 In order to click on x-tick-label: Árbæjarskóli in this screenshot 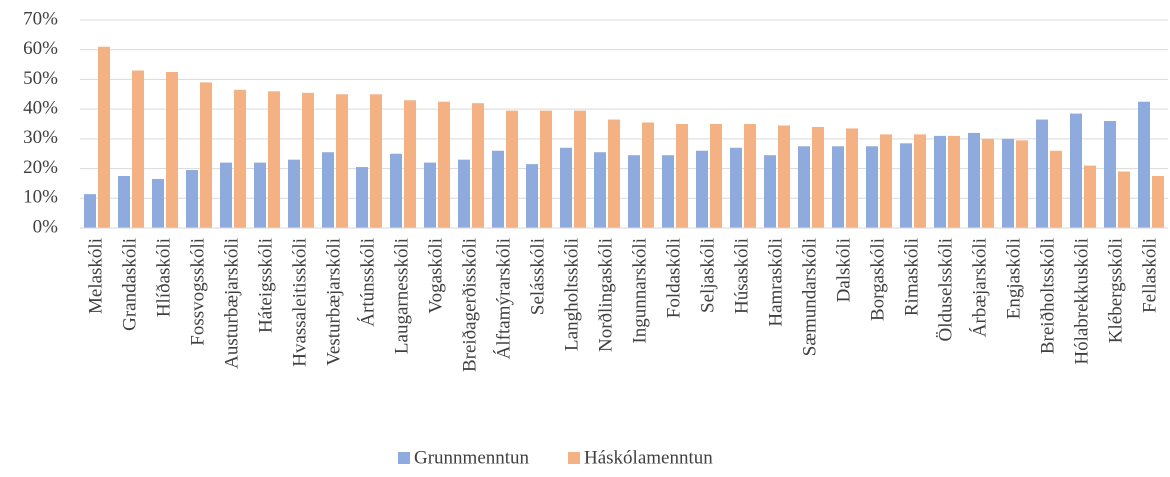, I will do `click(979, 287)`.